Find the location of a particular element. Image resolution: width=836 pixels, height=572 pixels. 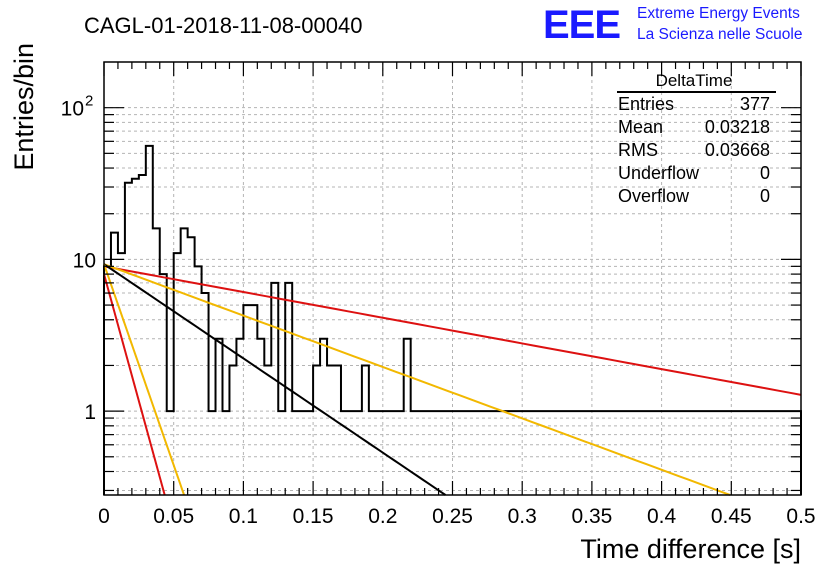

logo-line-2: La Scienza nelle Scuole is located at coordinates (719, 34).